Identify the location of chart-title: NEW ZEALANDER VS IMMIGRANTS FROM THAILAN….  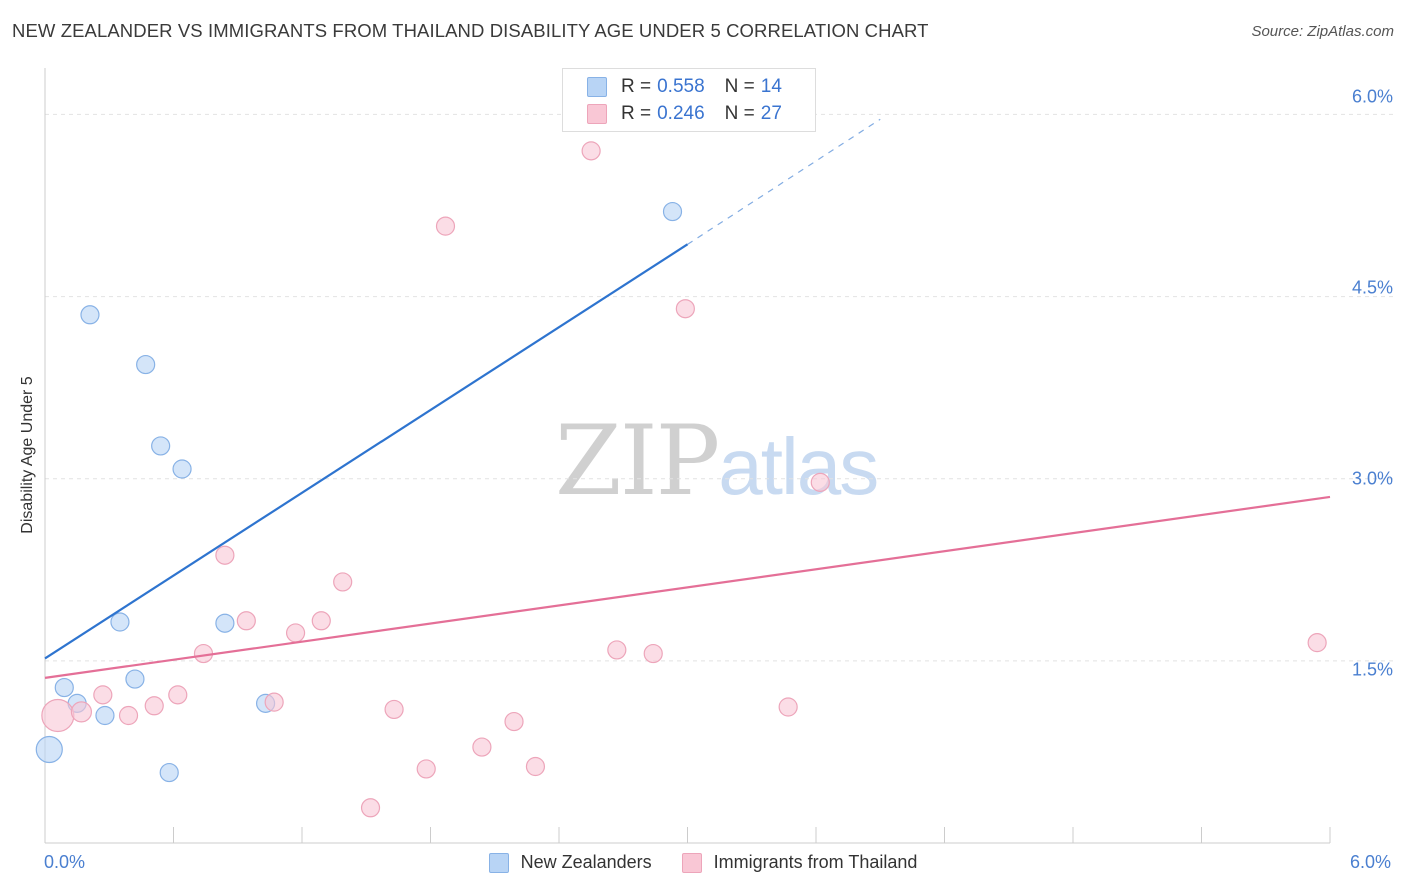
(470, 30).